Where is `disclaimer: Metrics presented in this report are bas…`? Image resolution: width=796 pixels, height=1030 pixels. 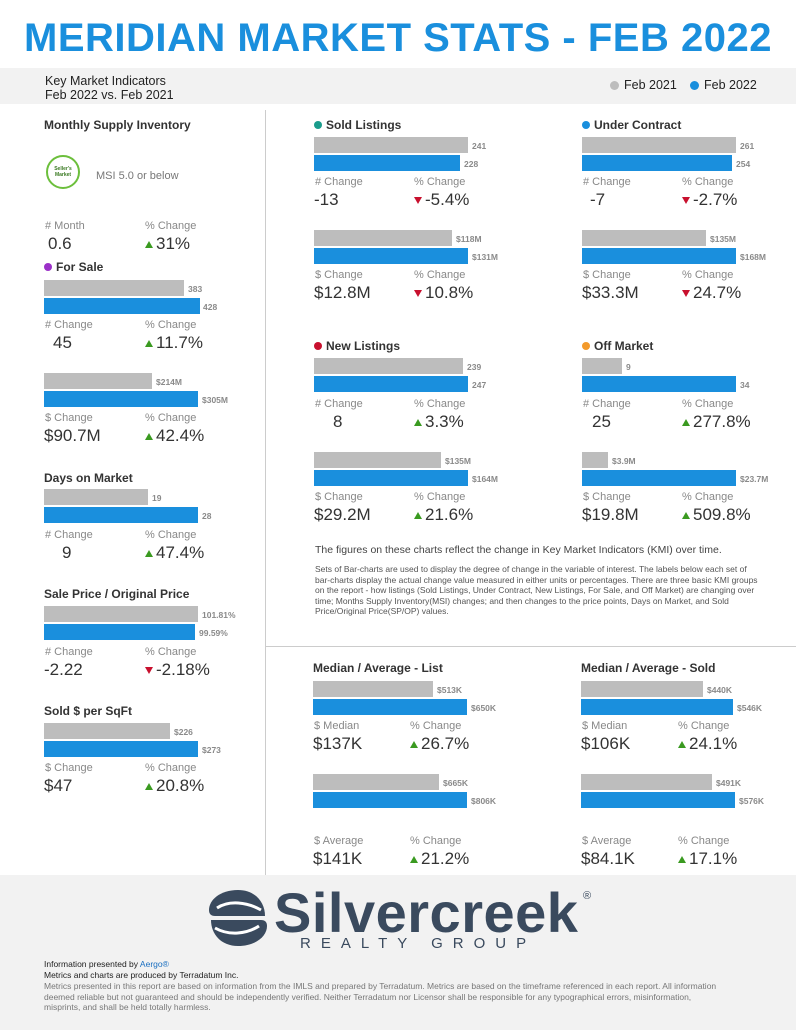
disclaimer: Metrics presented in this report are bas… is located at coordinates (380, 996).